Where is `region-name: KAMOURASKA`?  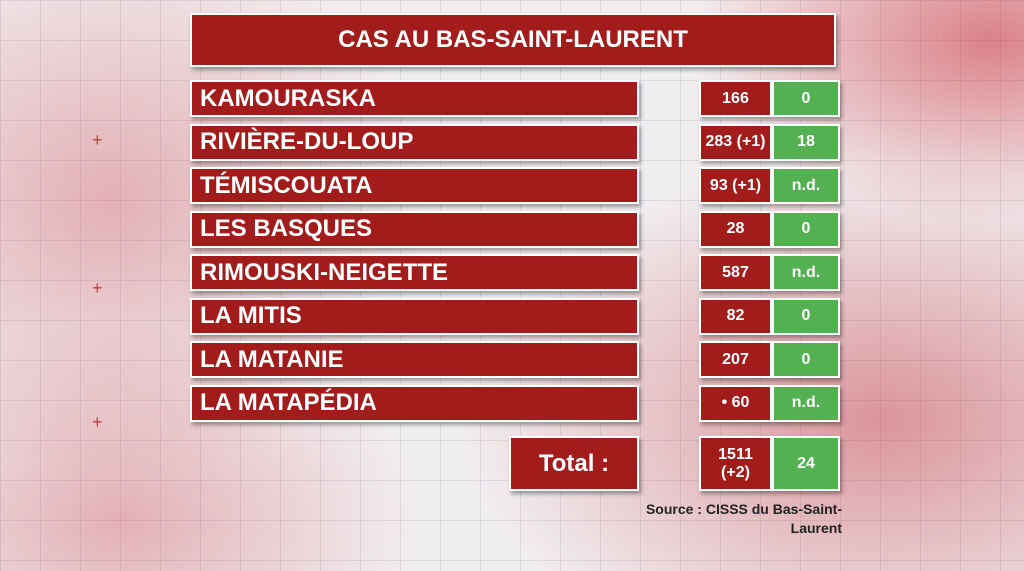 region-name: KAMOURASKA is located at coordinates (414, 98).